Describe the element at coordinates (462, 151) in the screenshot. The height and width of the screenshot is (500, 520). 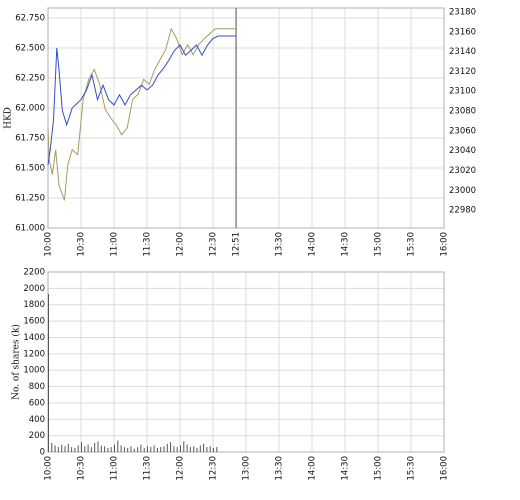
I see `y2-tick-label: 23040` at that location.